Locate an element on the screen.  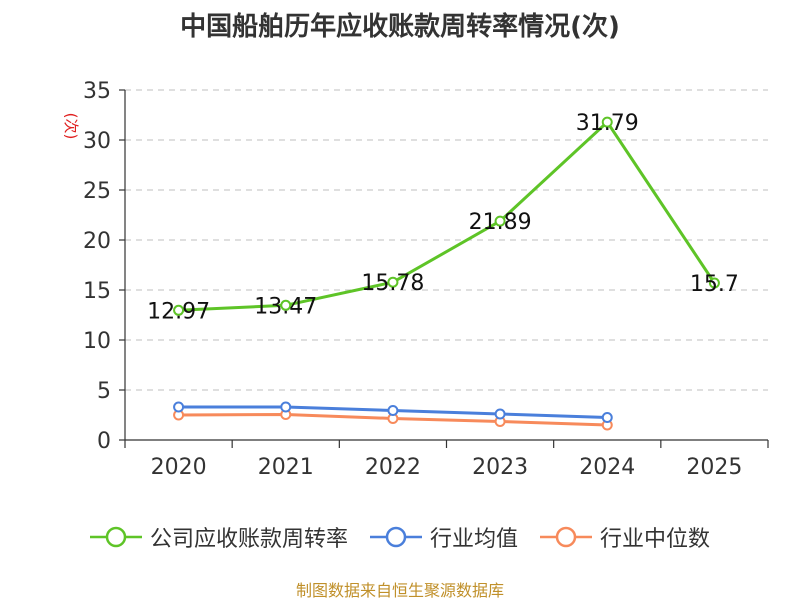
data-source-note: 制图数据来自恒生聚源数据库 is located at coordinates (399, 590).